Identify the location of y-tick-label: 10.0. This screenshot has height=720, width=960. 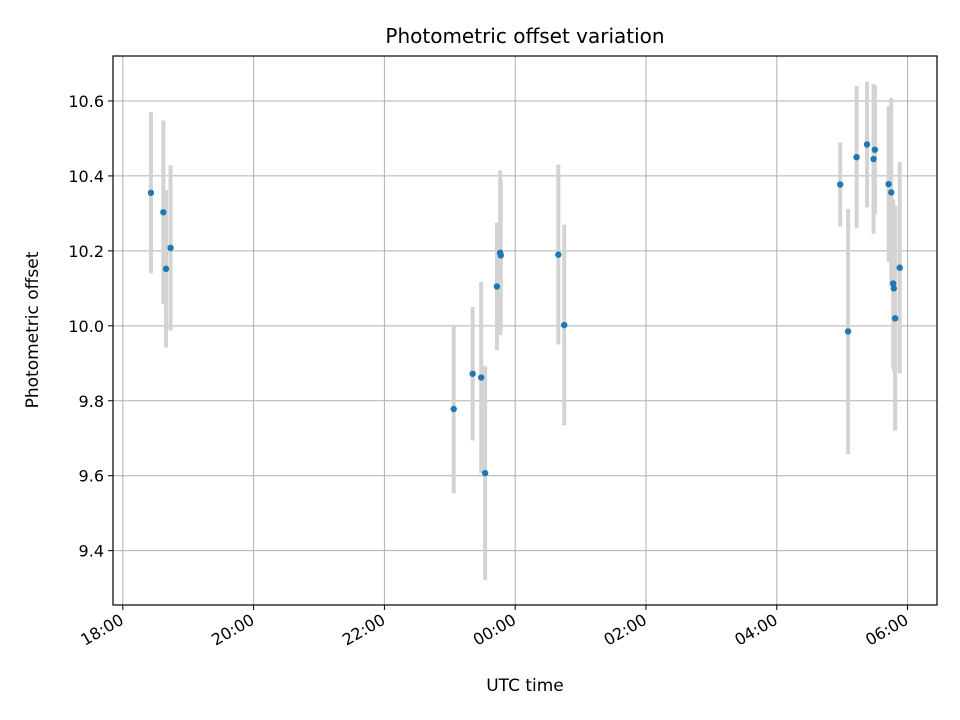
(86, 326).